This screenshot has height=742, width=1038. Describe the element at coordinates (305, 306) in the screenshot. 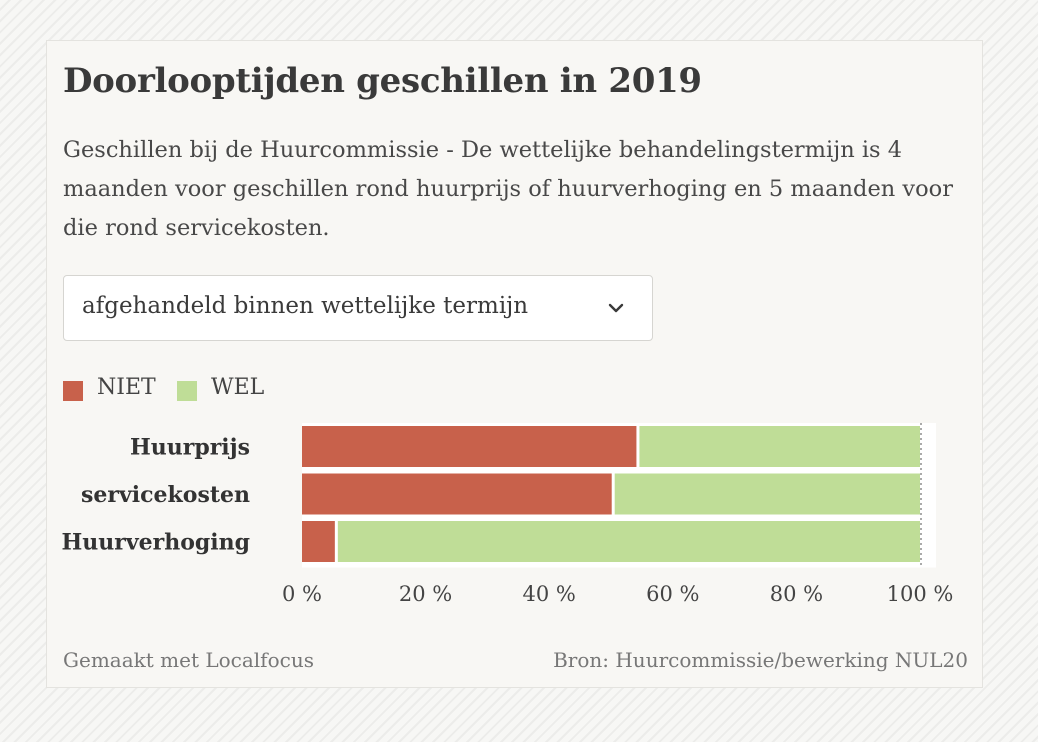

I see `filter-dropdown-value: afgehandeld binnen wettelijke termijn` at that location.